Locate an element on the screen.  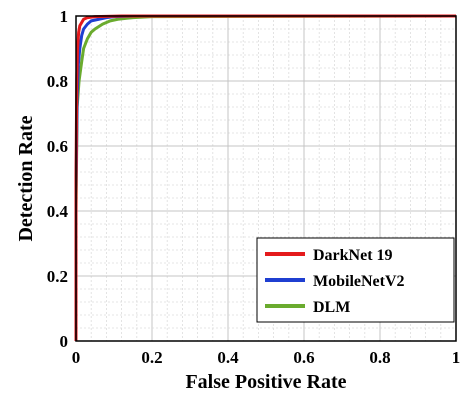
y-tick-label: 0.2 is located at coordinates (57, 276).